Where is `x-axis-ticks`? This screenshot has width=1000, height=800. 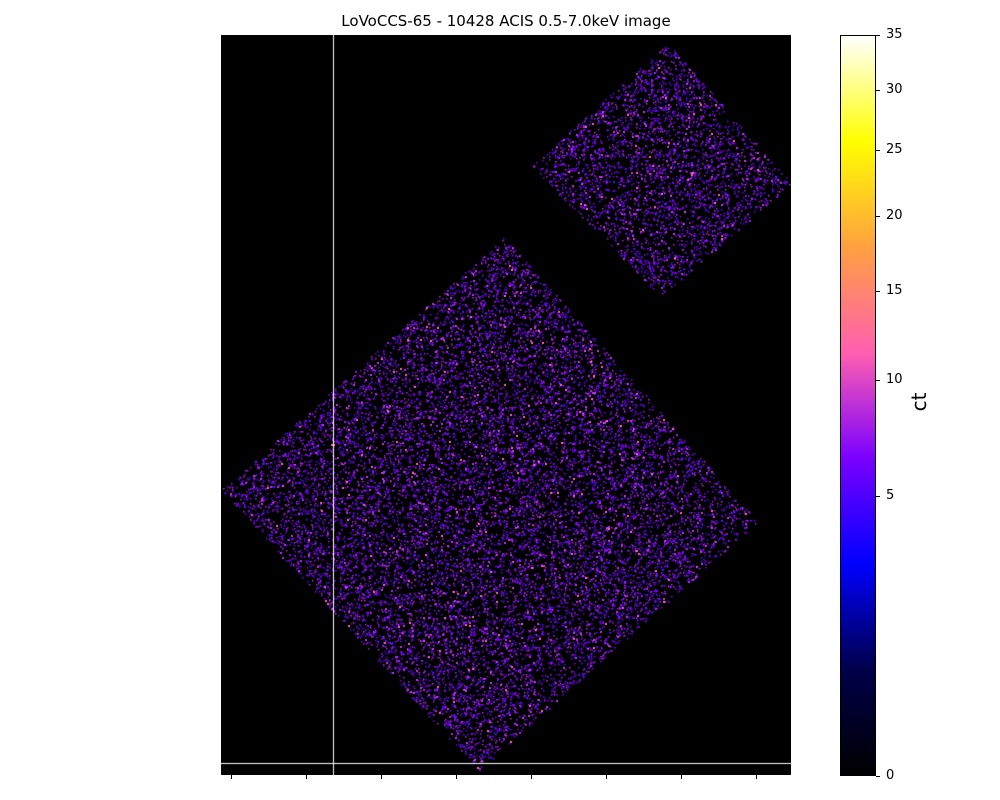 x-axis-ticks is located at coordinates (506, 778).